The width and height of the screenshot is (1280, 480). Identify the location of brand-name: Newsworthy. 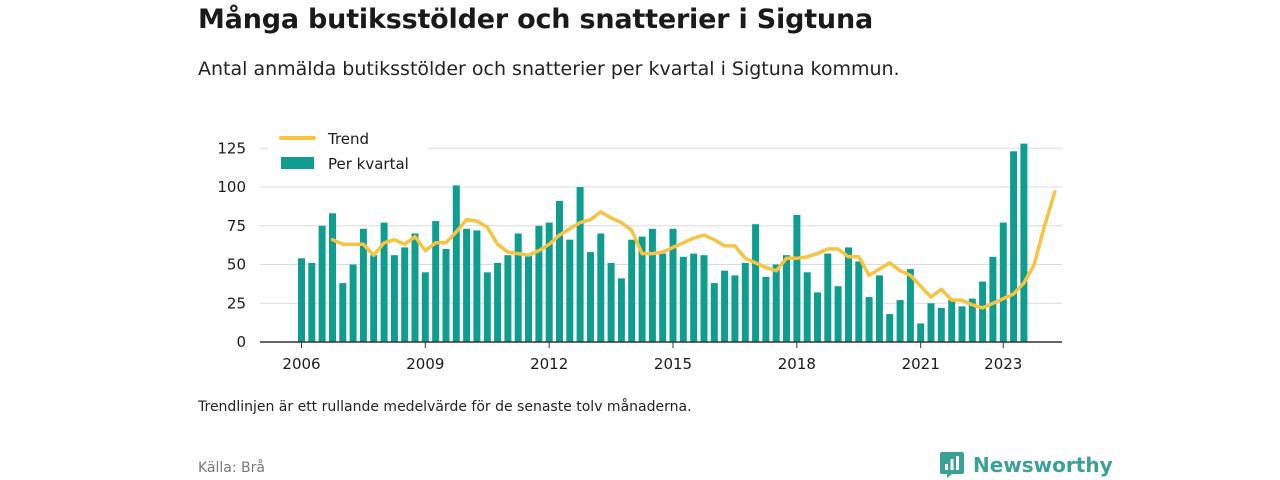
(1043, 465).